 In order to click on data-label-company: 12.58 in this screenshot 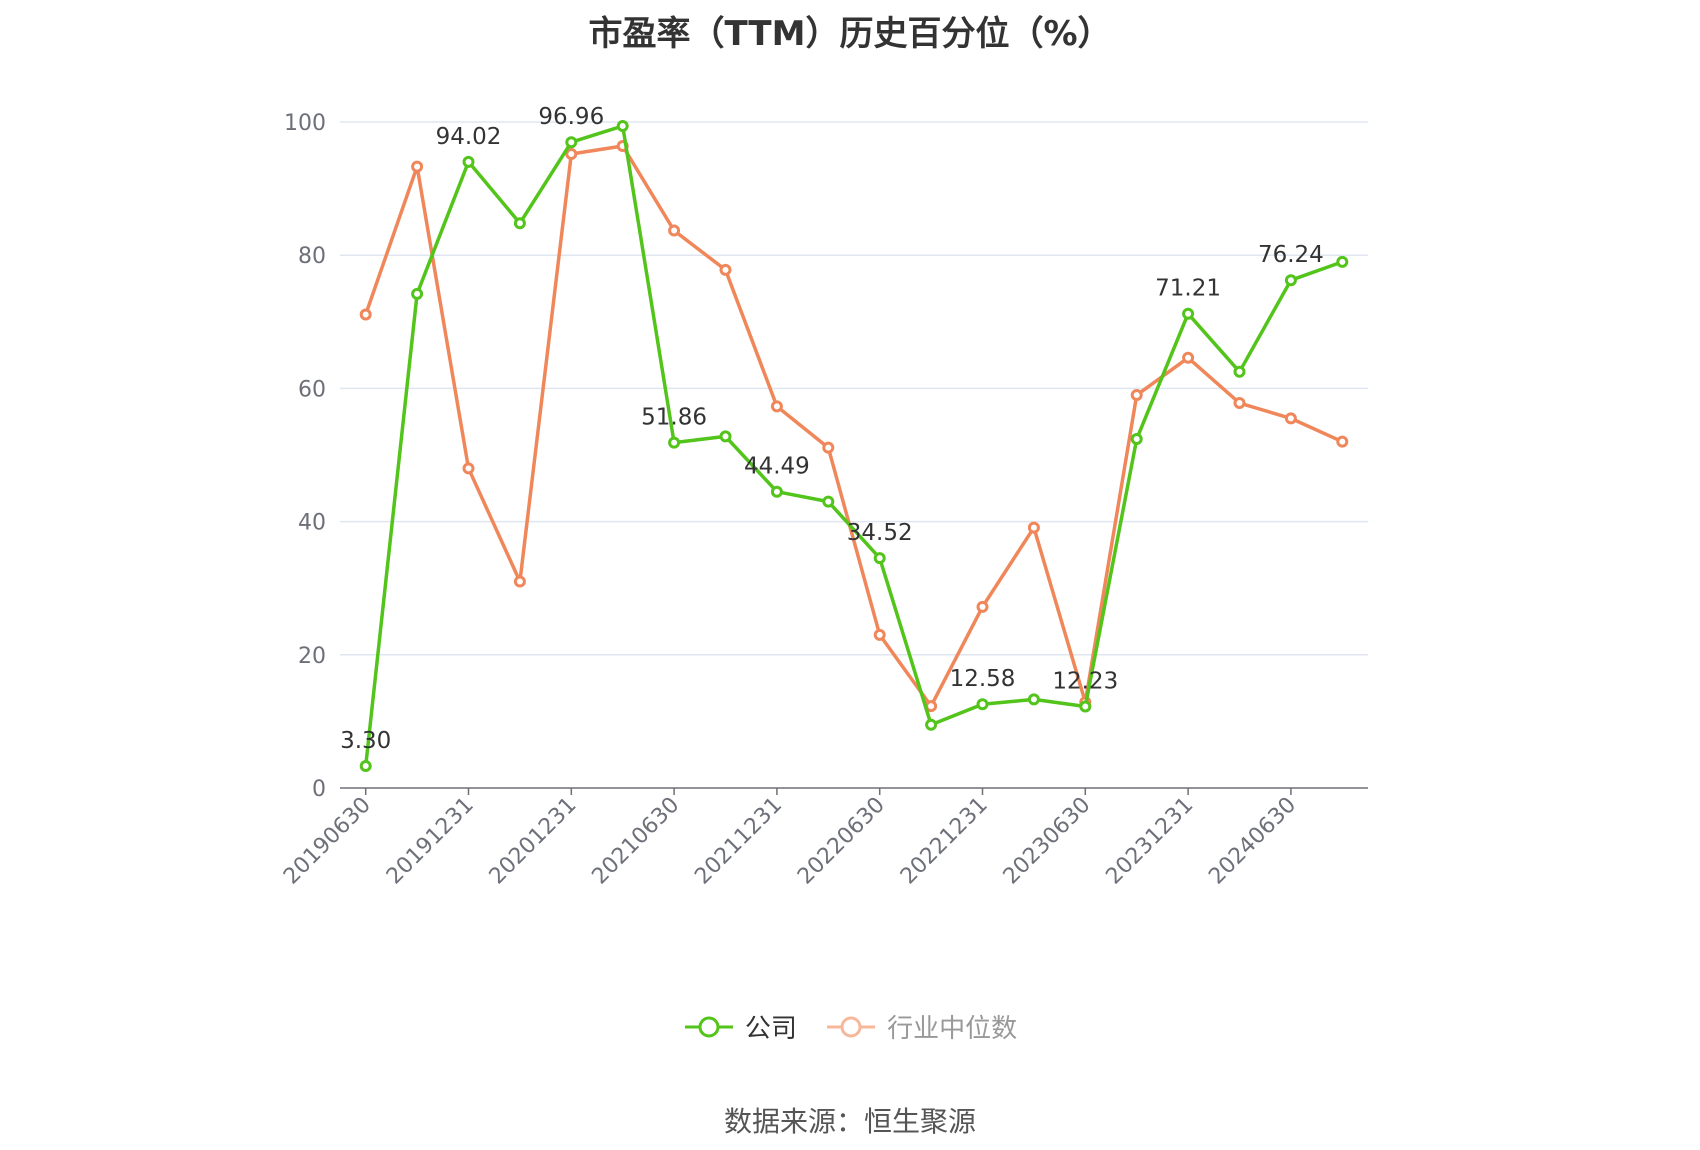, I will do `click(983, 679)`.